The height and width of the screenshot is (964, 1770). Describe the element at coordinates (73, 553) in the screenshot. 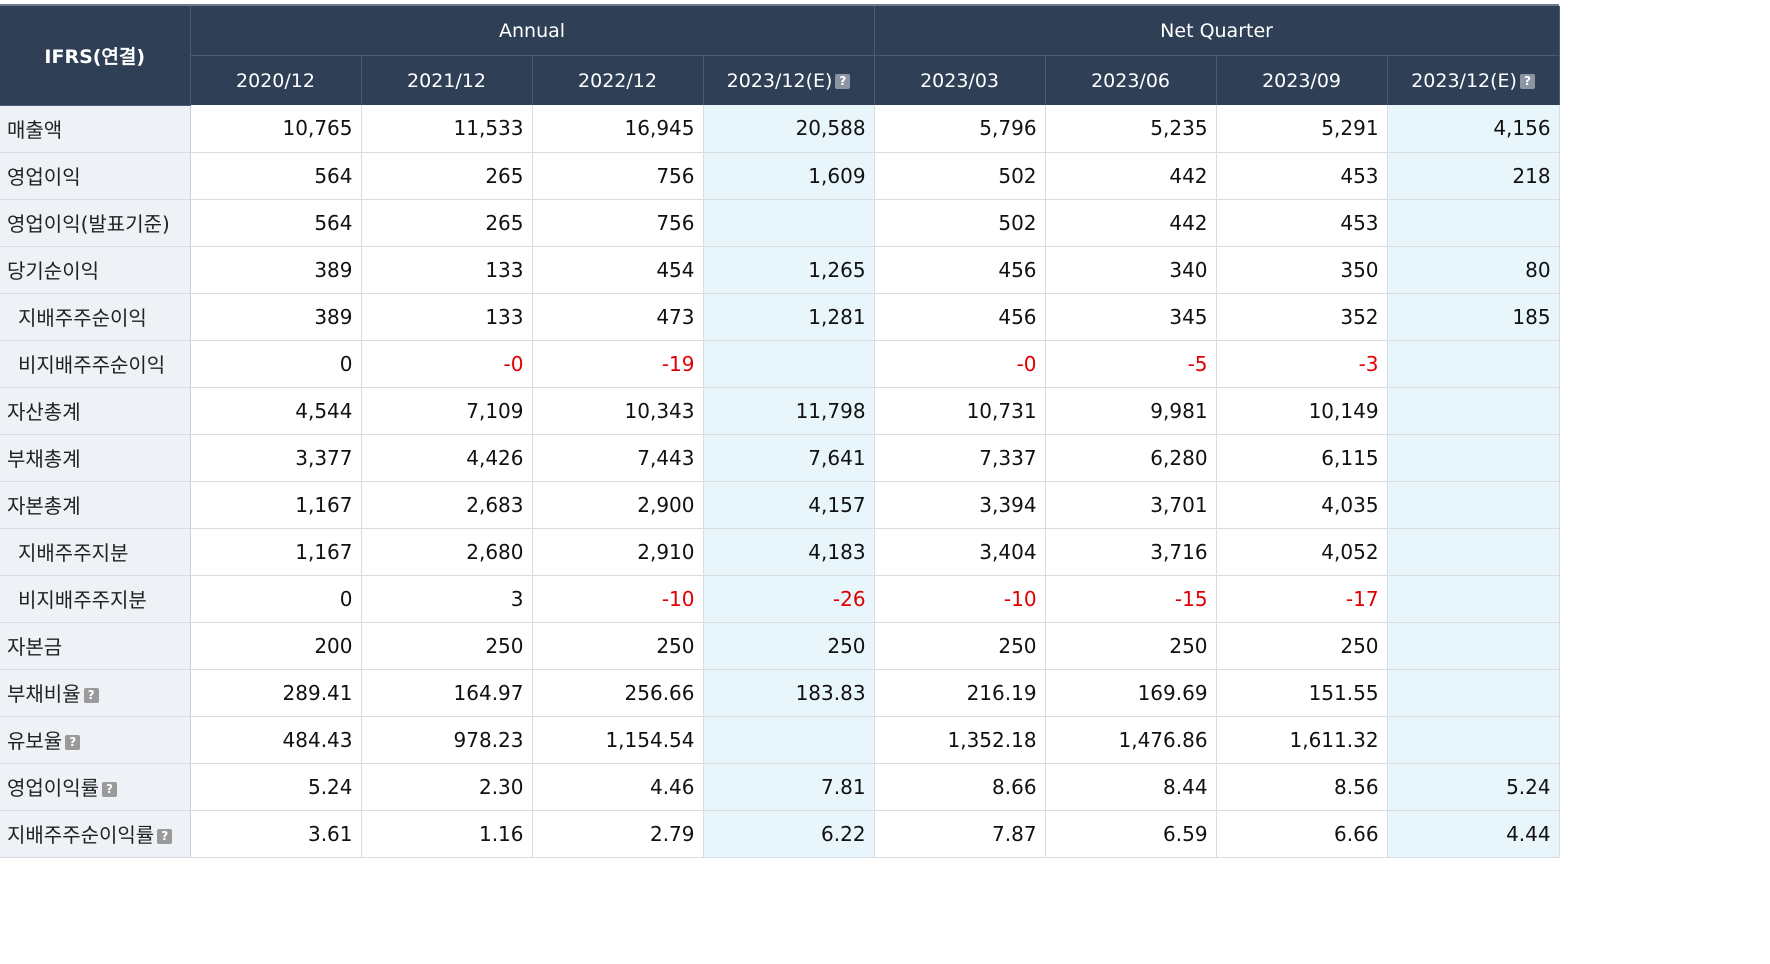

I see `row-label: 지배주주지분` at that location.